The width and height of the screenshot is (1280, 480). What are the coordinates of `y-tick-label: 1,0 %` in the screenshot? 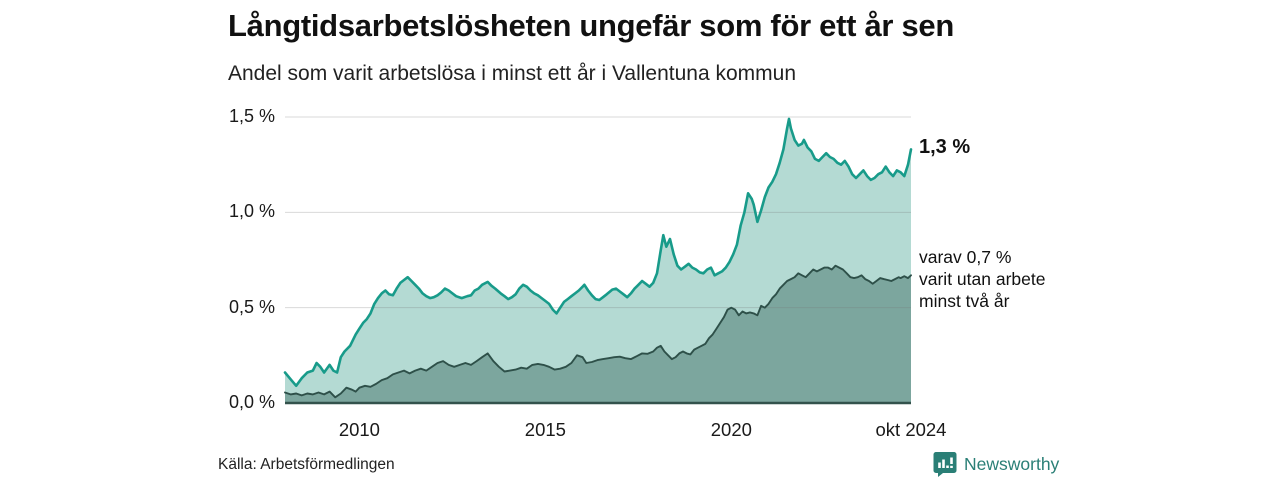 It's located at (251, 211).